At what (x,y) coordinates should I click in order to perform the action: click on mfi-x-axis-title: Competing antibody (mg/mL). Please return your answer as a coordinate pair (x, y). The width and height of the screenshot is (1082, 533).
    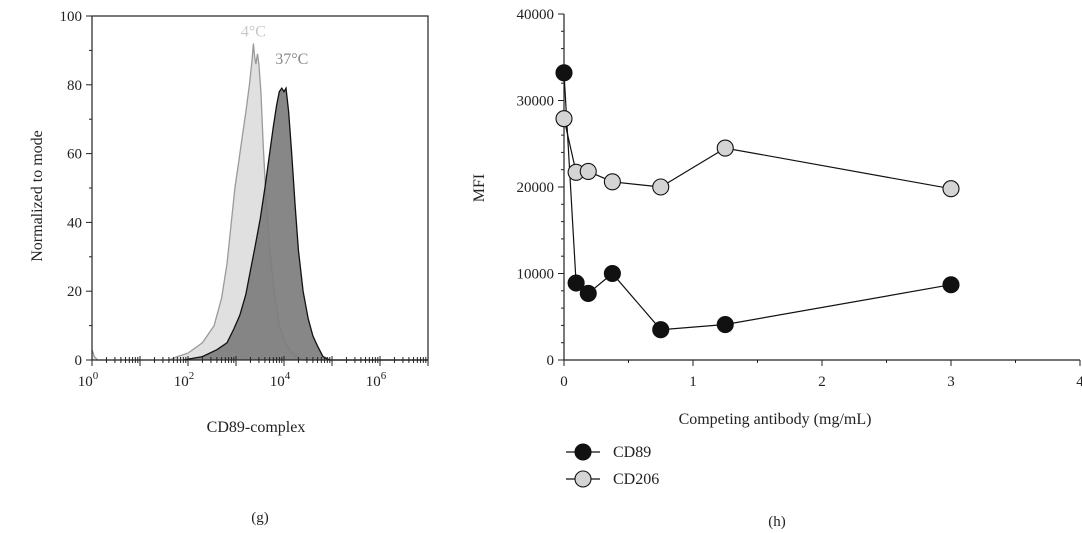
    Looking at the image, I should click on (775, 419).